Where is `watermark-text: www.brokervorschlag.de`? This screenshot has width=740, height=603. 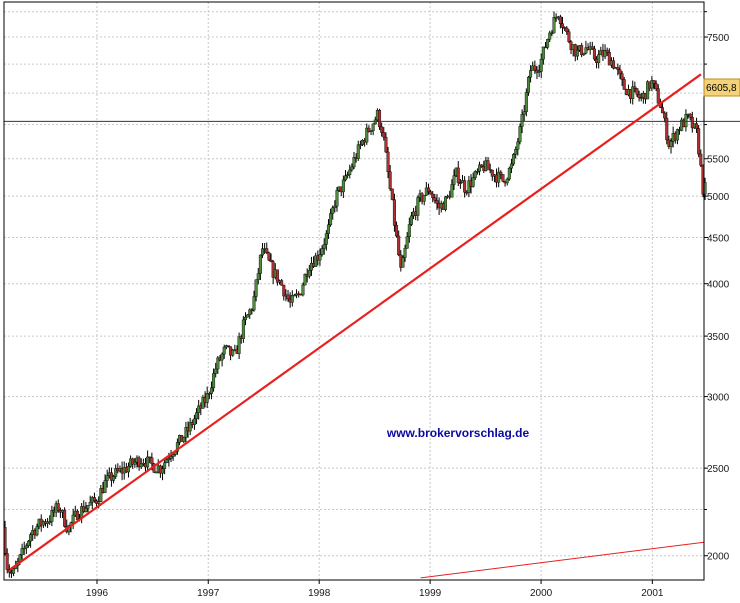 watermark-text: www.brokervorschlag.de is located at coordinates (458, 433).